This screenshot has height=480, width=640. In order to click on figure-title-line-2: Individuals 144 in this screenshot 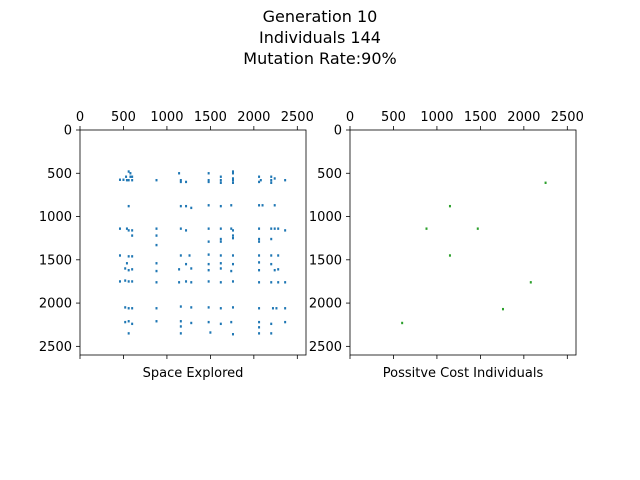, I will do `click(320, 37)`.